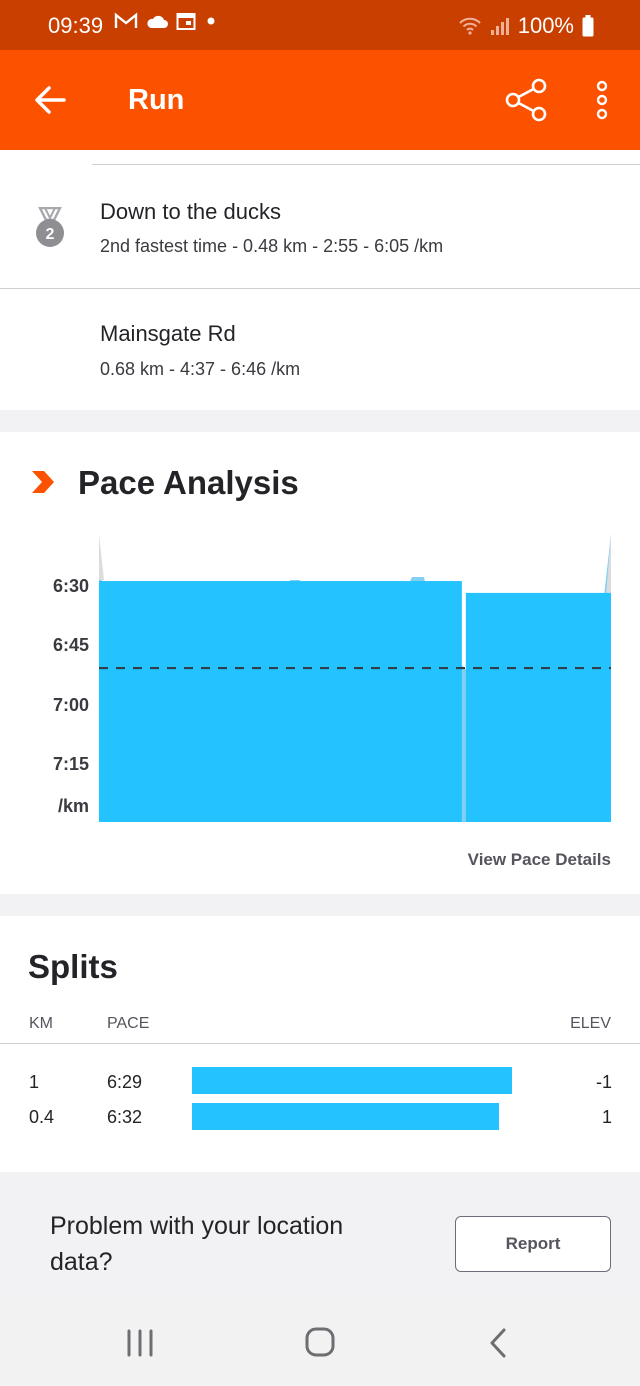 Image resolution: width=640 pixels, height=1386 pixels. Describe the element at coordinates (70, 645) in the screenshot. I see `y-tick-label: 6:45` at that location.